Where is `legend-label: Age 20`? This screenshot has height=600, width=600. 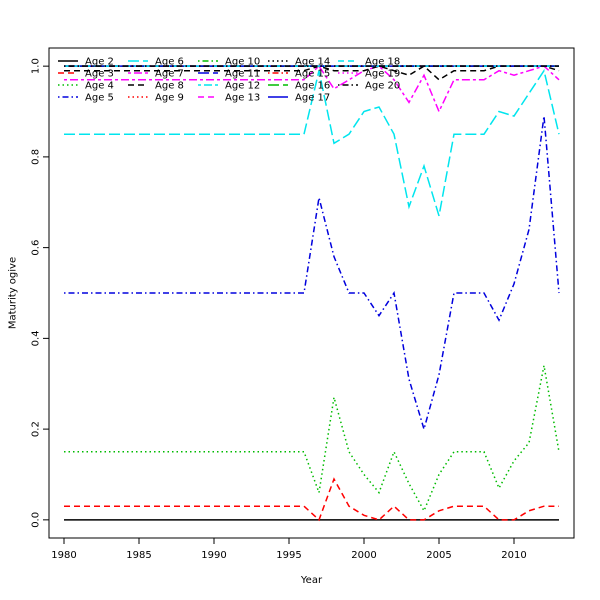 legend-label: Age 20 is located at coordinates (382, 86).